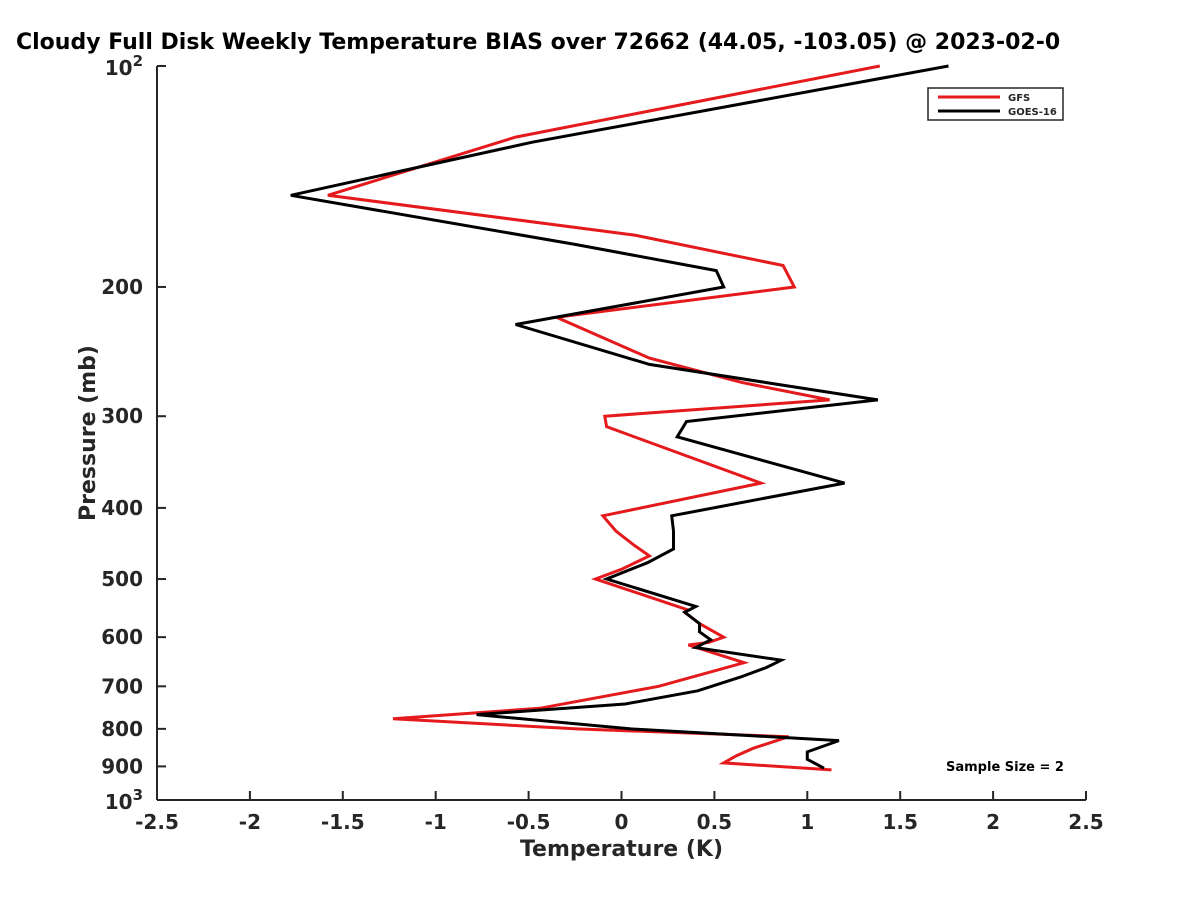 The height and width of the screenshot is (900, 1200). What do you see at coordinates (1032, 112) in the screenshot?
I see `legend-label: GOES-16` at bounding box center [1032, 112].